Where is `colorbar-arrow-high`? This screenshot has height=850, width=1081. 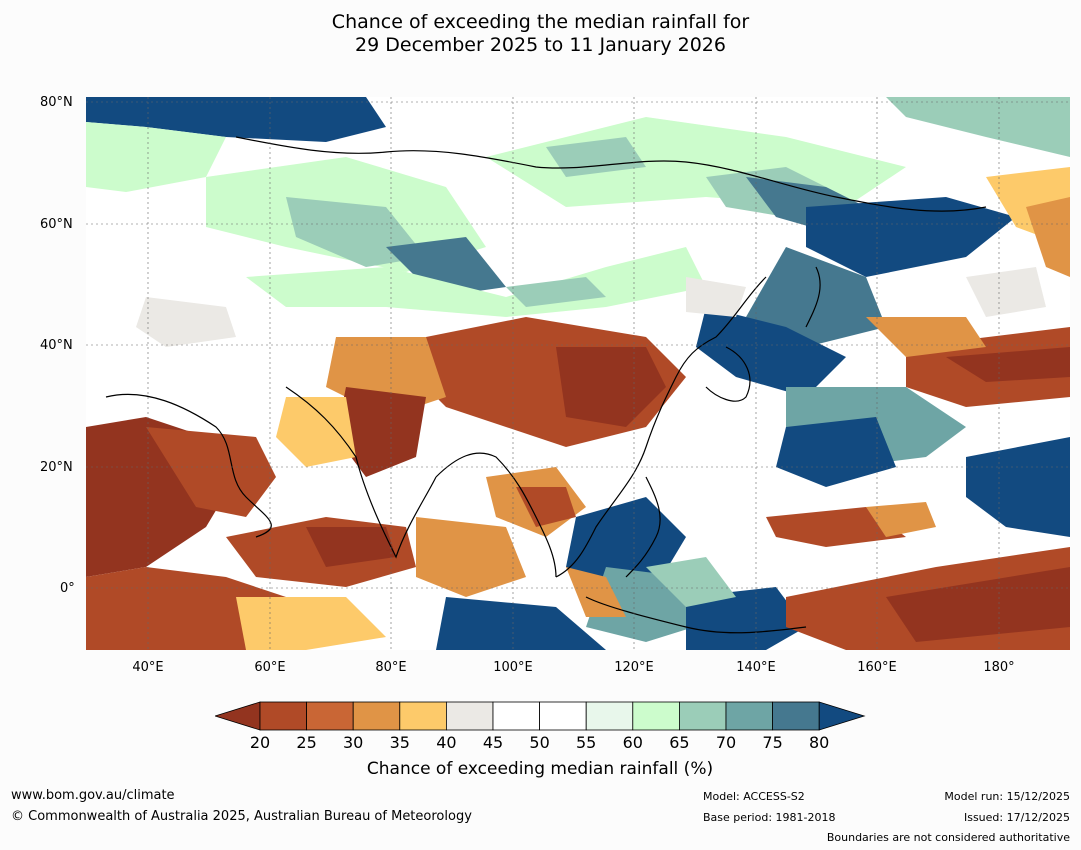 colorbar-arrow-high is located at coordinates (842, 716).